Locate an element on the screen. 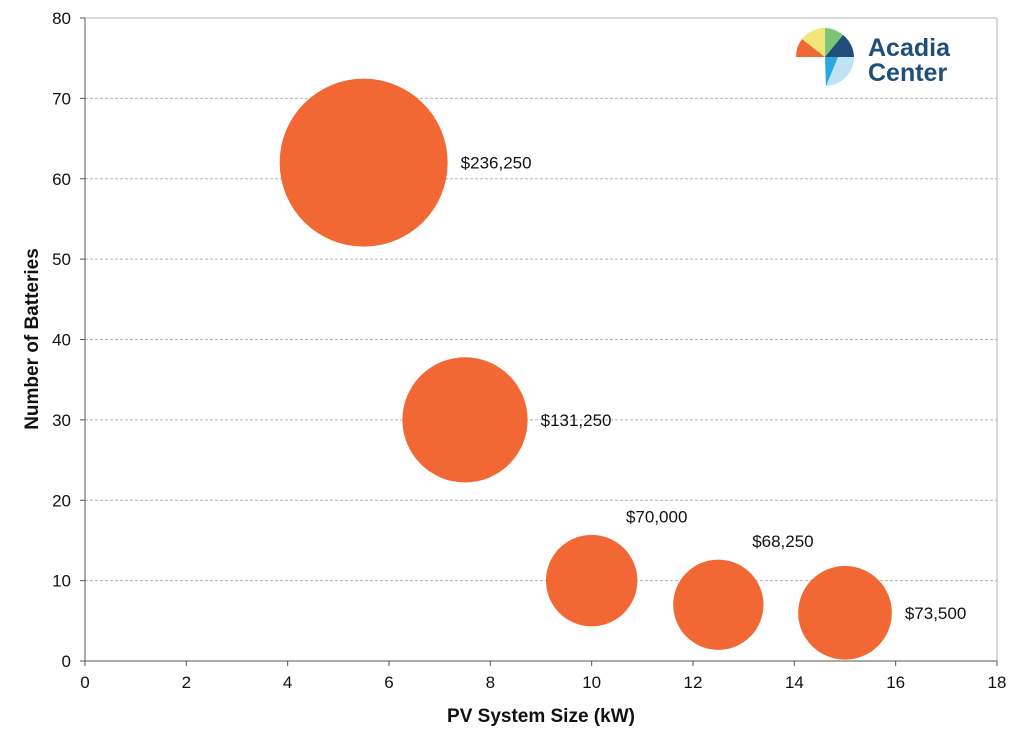  y-tick-label: 20 is located at coordinates (61, 500).